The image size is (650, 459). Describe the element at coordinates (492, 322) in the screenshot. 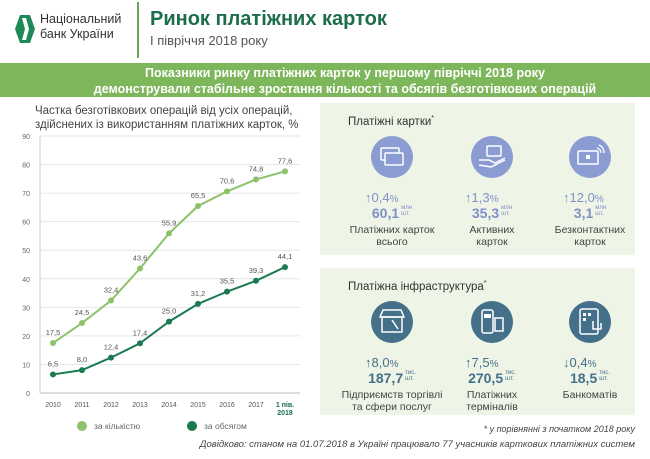

I see `pos-terminal-icon` at that location.